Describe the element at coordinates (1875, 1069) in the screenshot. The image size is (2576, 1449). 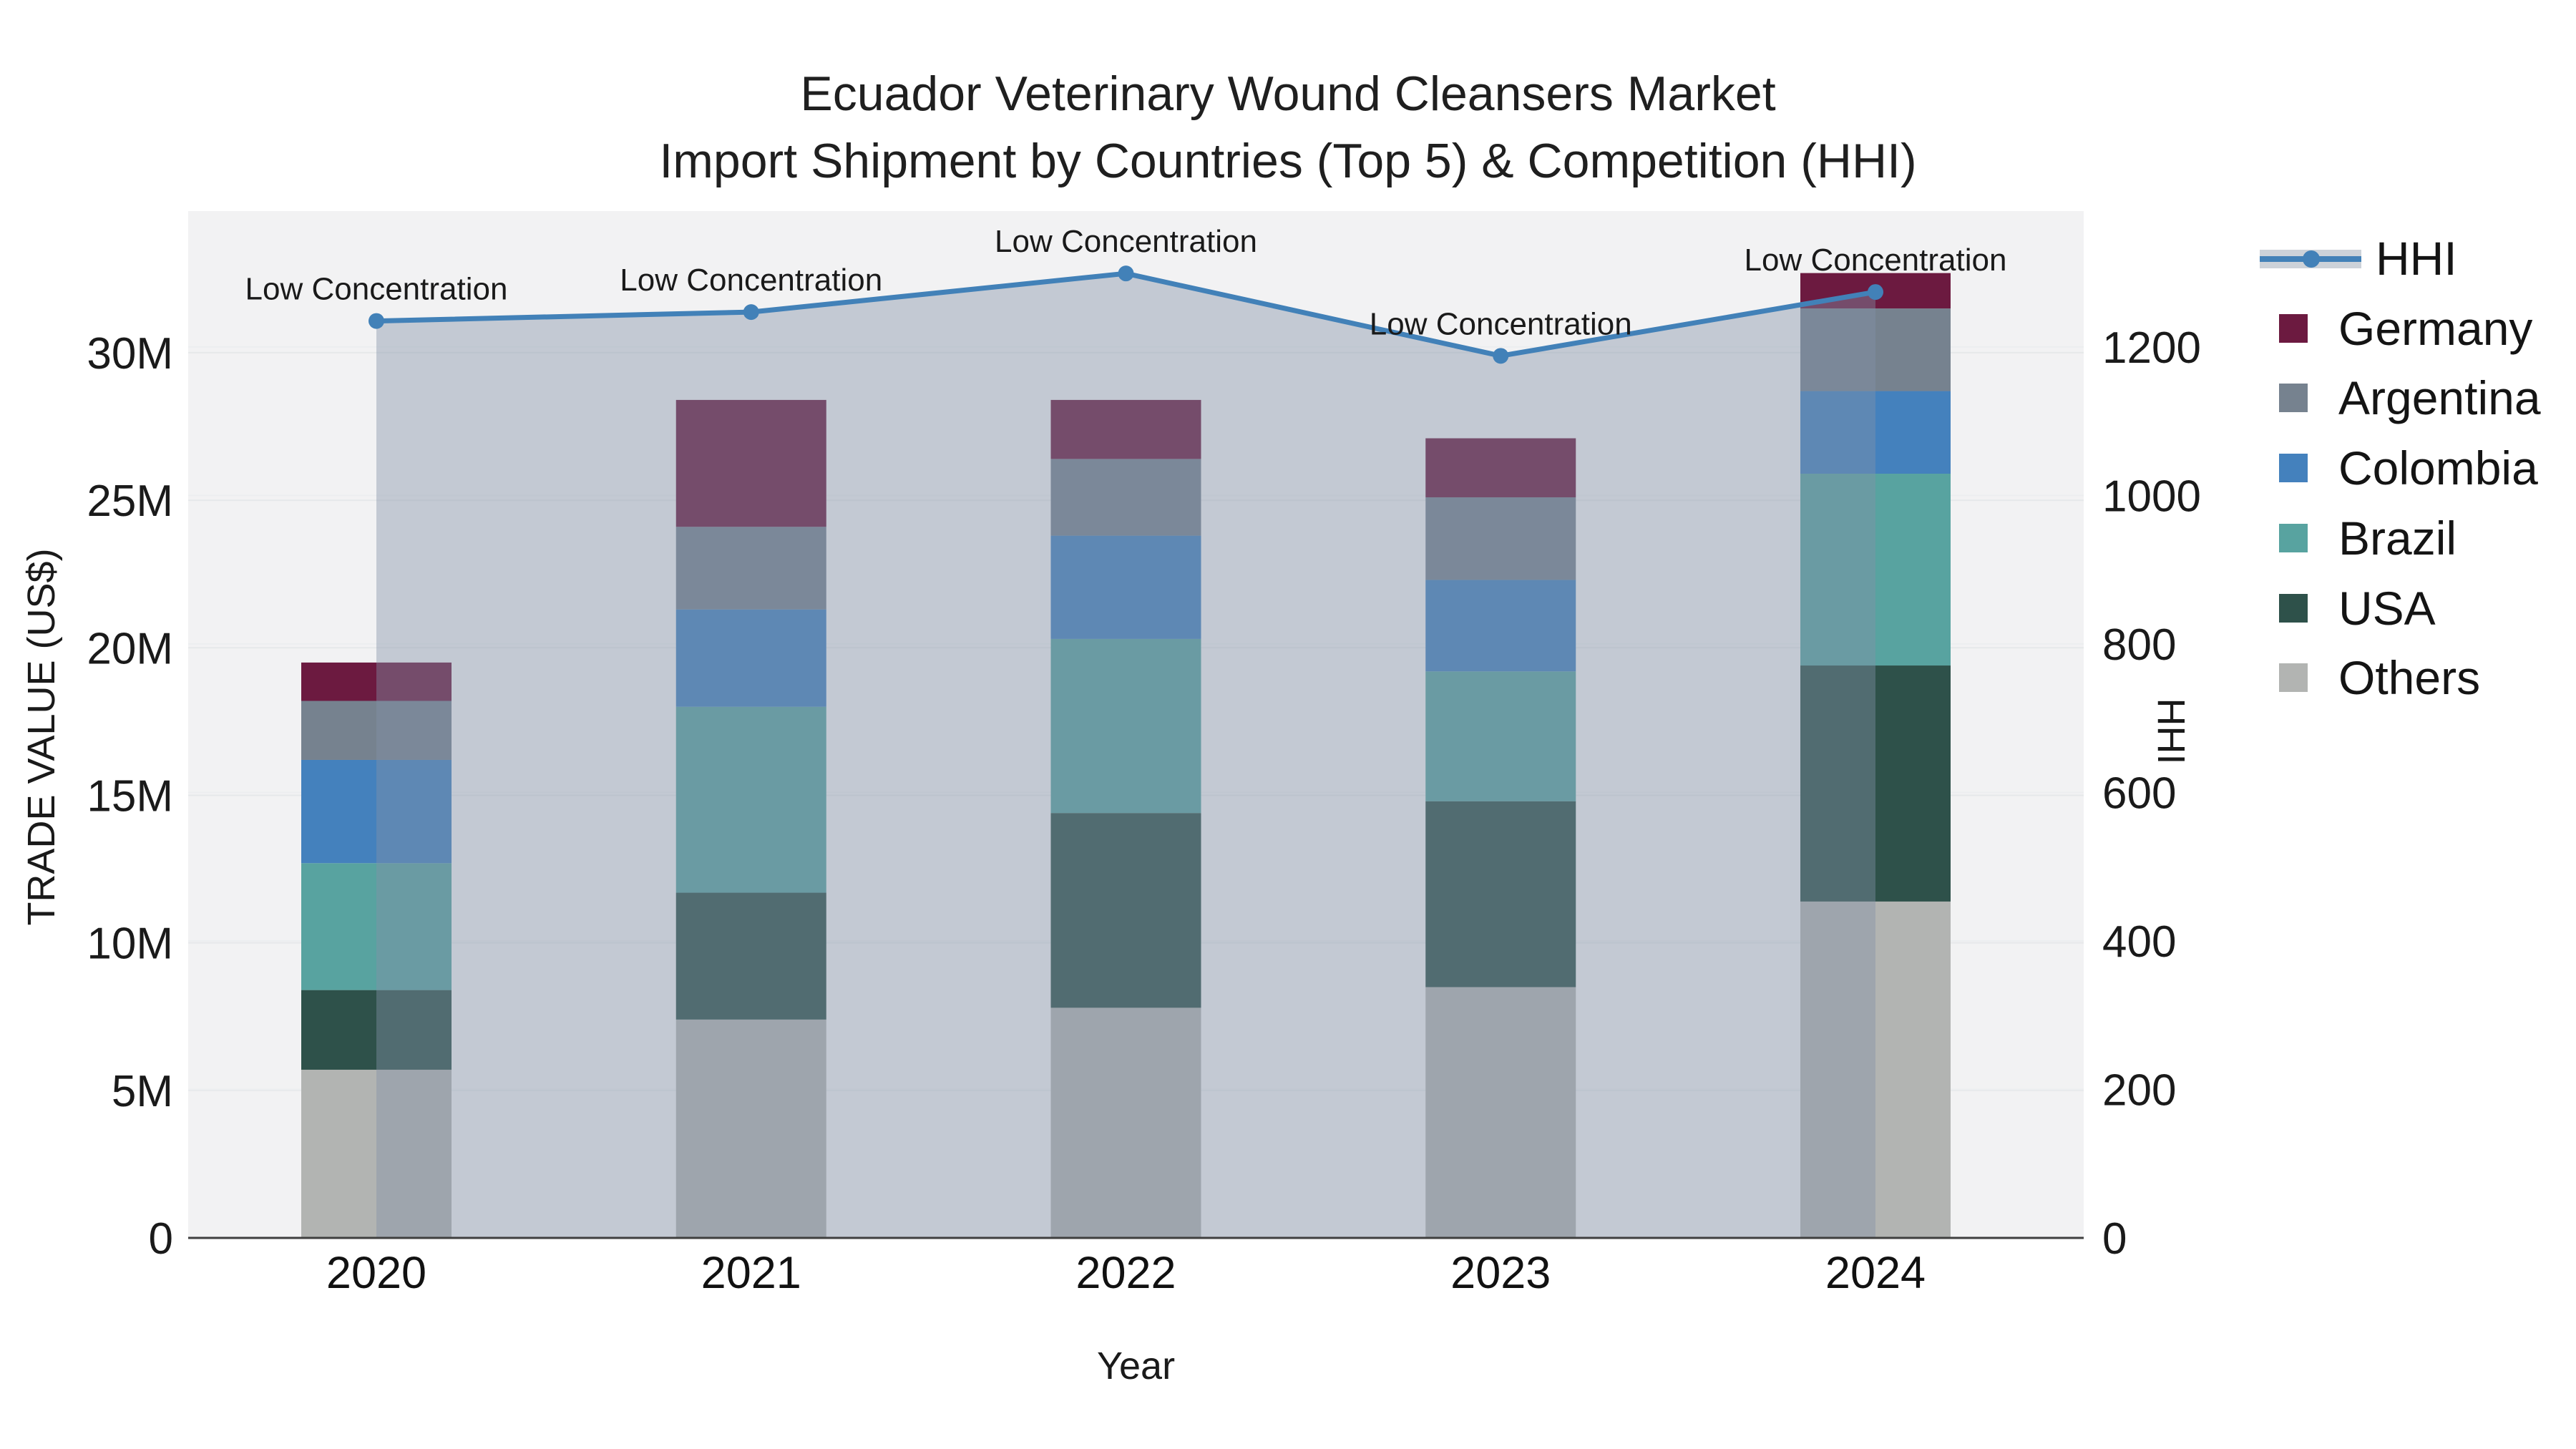
I see `bar-segment-others-2024` at that location.